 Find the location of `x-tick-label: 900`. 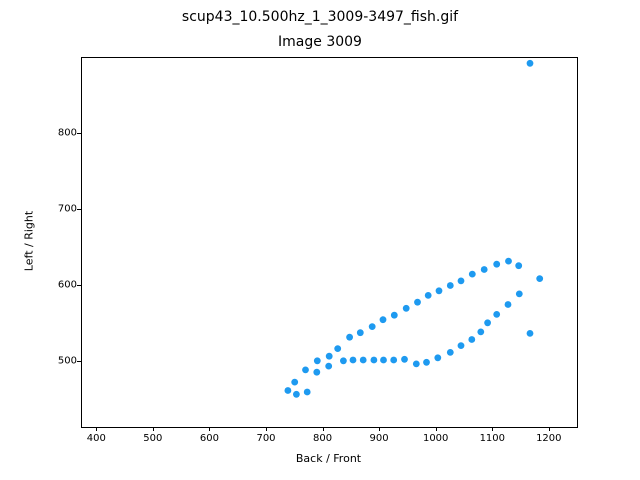

x-tick-label: 900 is located at coordinates (379, 438).